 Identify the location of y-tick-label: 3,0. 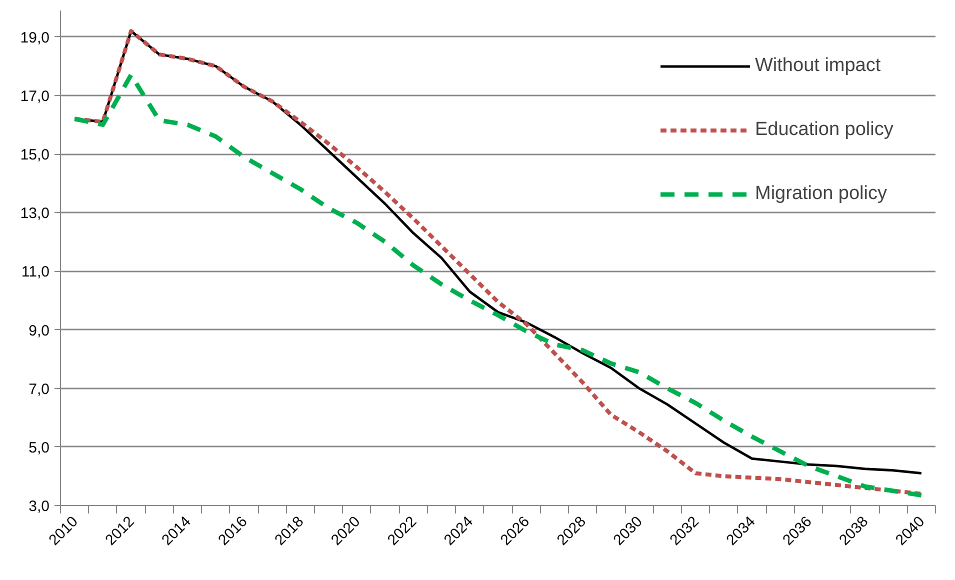
(39, 506).